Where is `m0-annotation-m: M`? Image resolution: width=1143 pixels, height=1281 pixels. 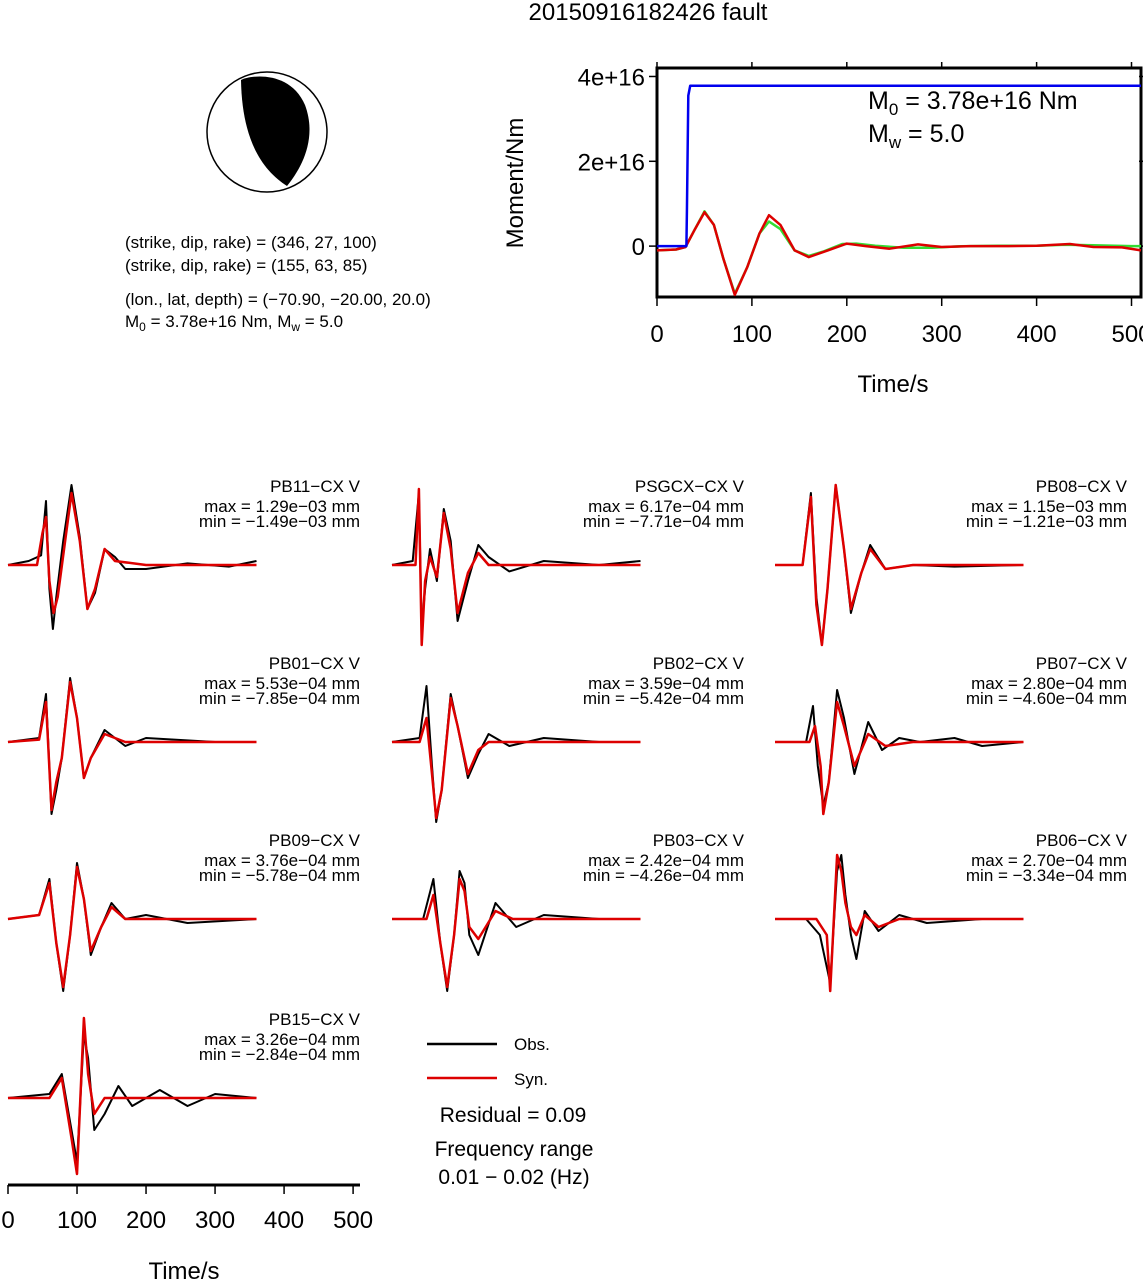
m0-annotation-m: M is located at coordinates (878, 101).